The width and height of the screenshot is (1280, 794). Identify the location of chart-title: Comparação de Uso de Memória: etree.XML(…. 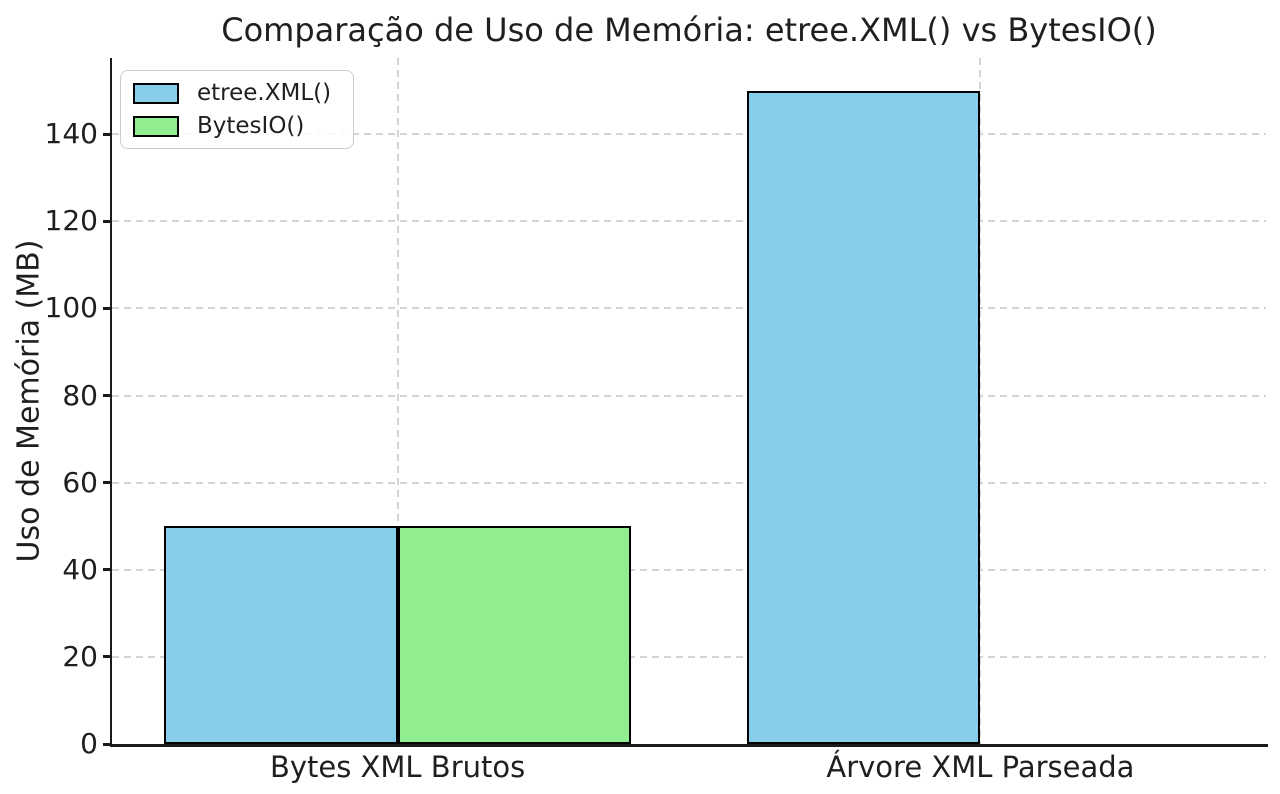
(689, 30).